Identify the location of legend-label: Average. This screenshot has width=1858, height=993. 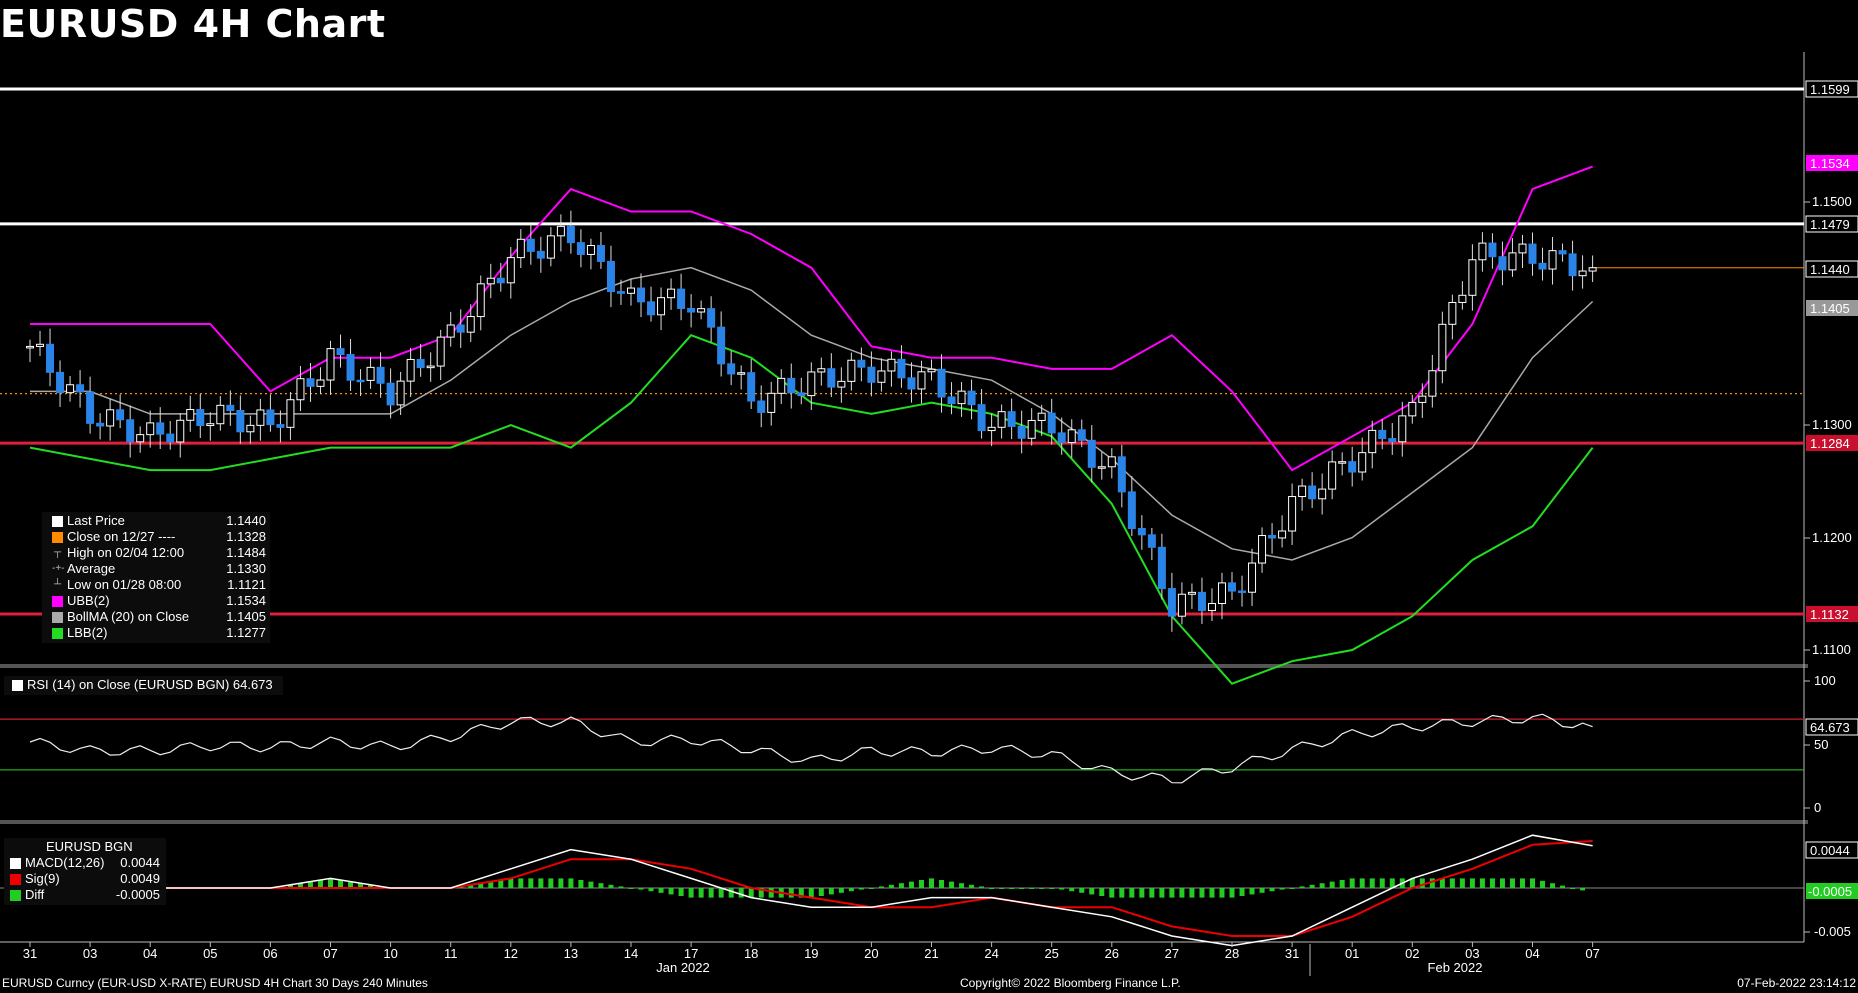
(91, 568).